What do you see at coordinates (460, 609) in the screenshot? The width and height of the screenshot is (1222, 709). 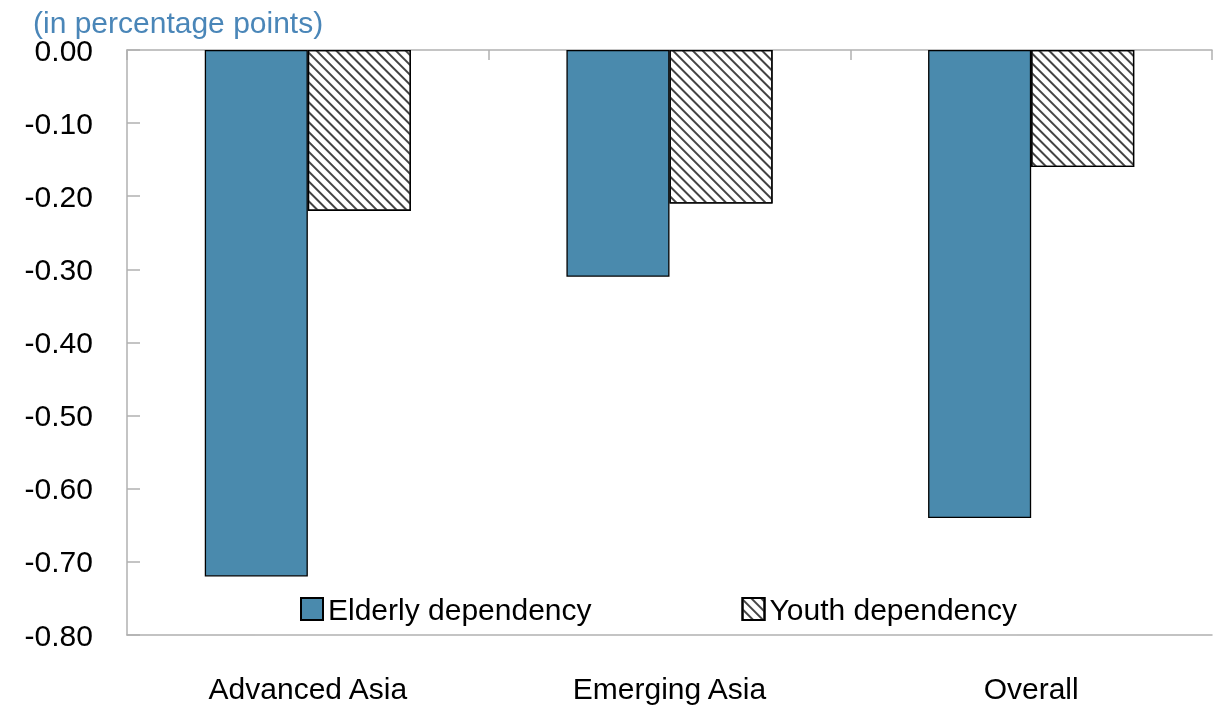 I see `legend-label: Elderly dependency` at bounding box center [460, 609].